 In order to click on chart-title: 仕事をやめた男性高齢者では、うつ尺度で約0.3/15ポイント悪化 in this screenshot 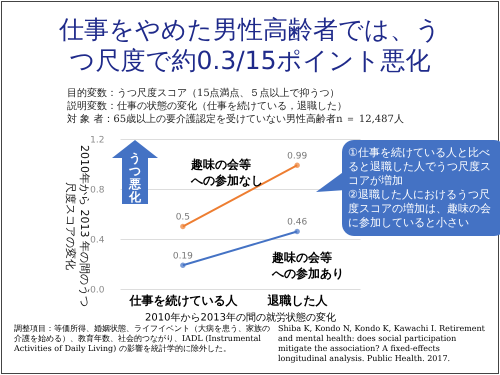, I will do `click(250, 45)`.